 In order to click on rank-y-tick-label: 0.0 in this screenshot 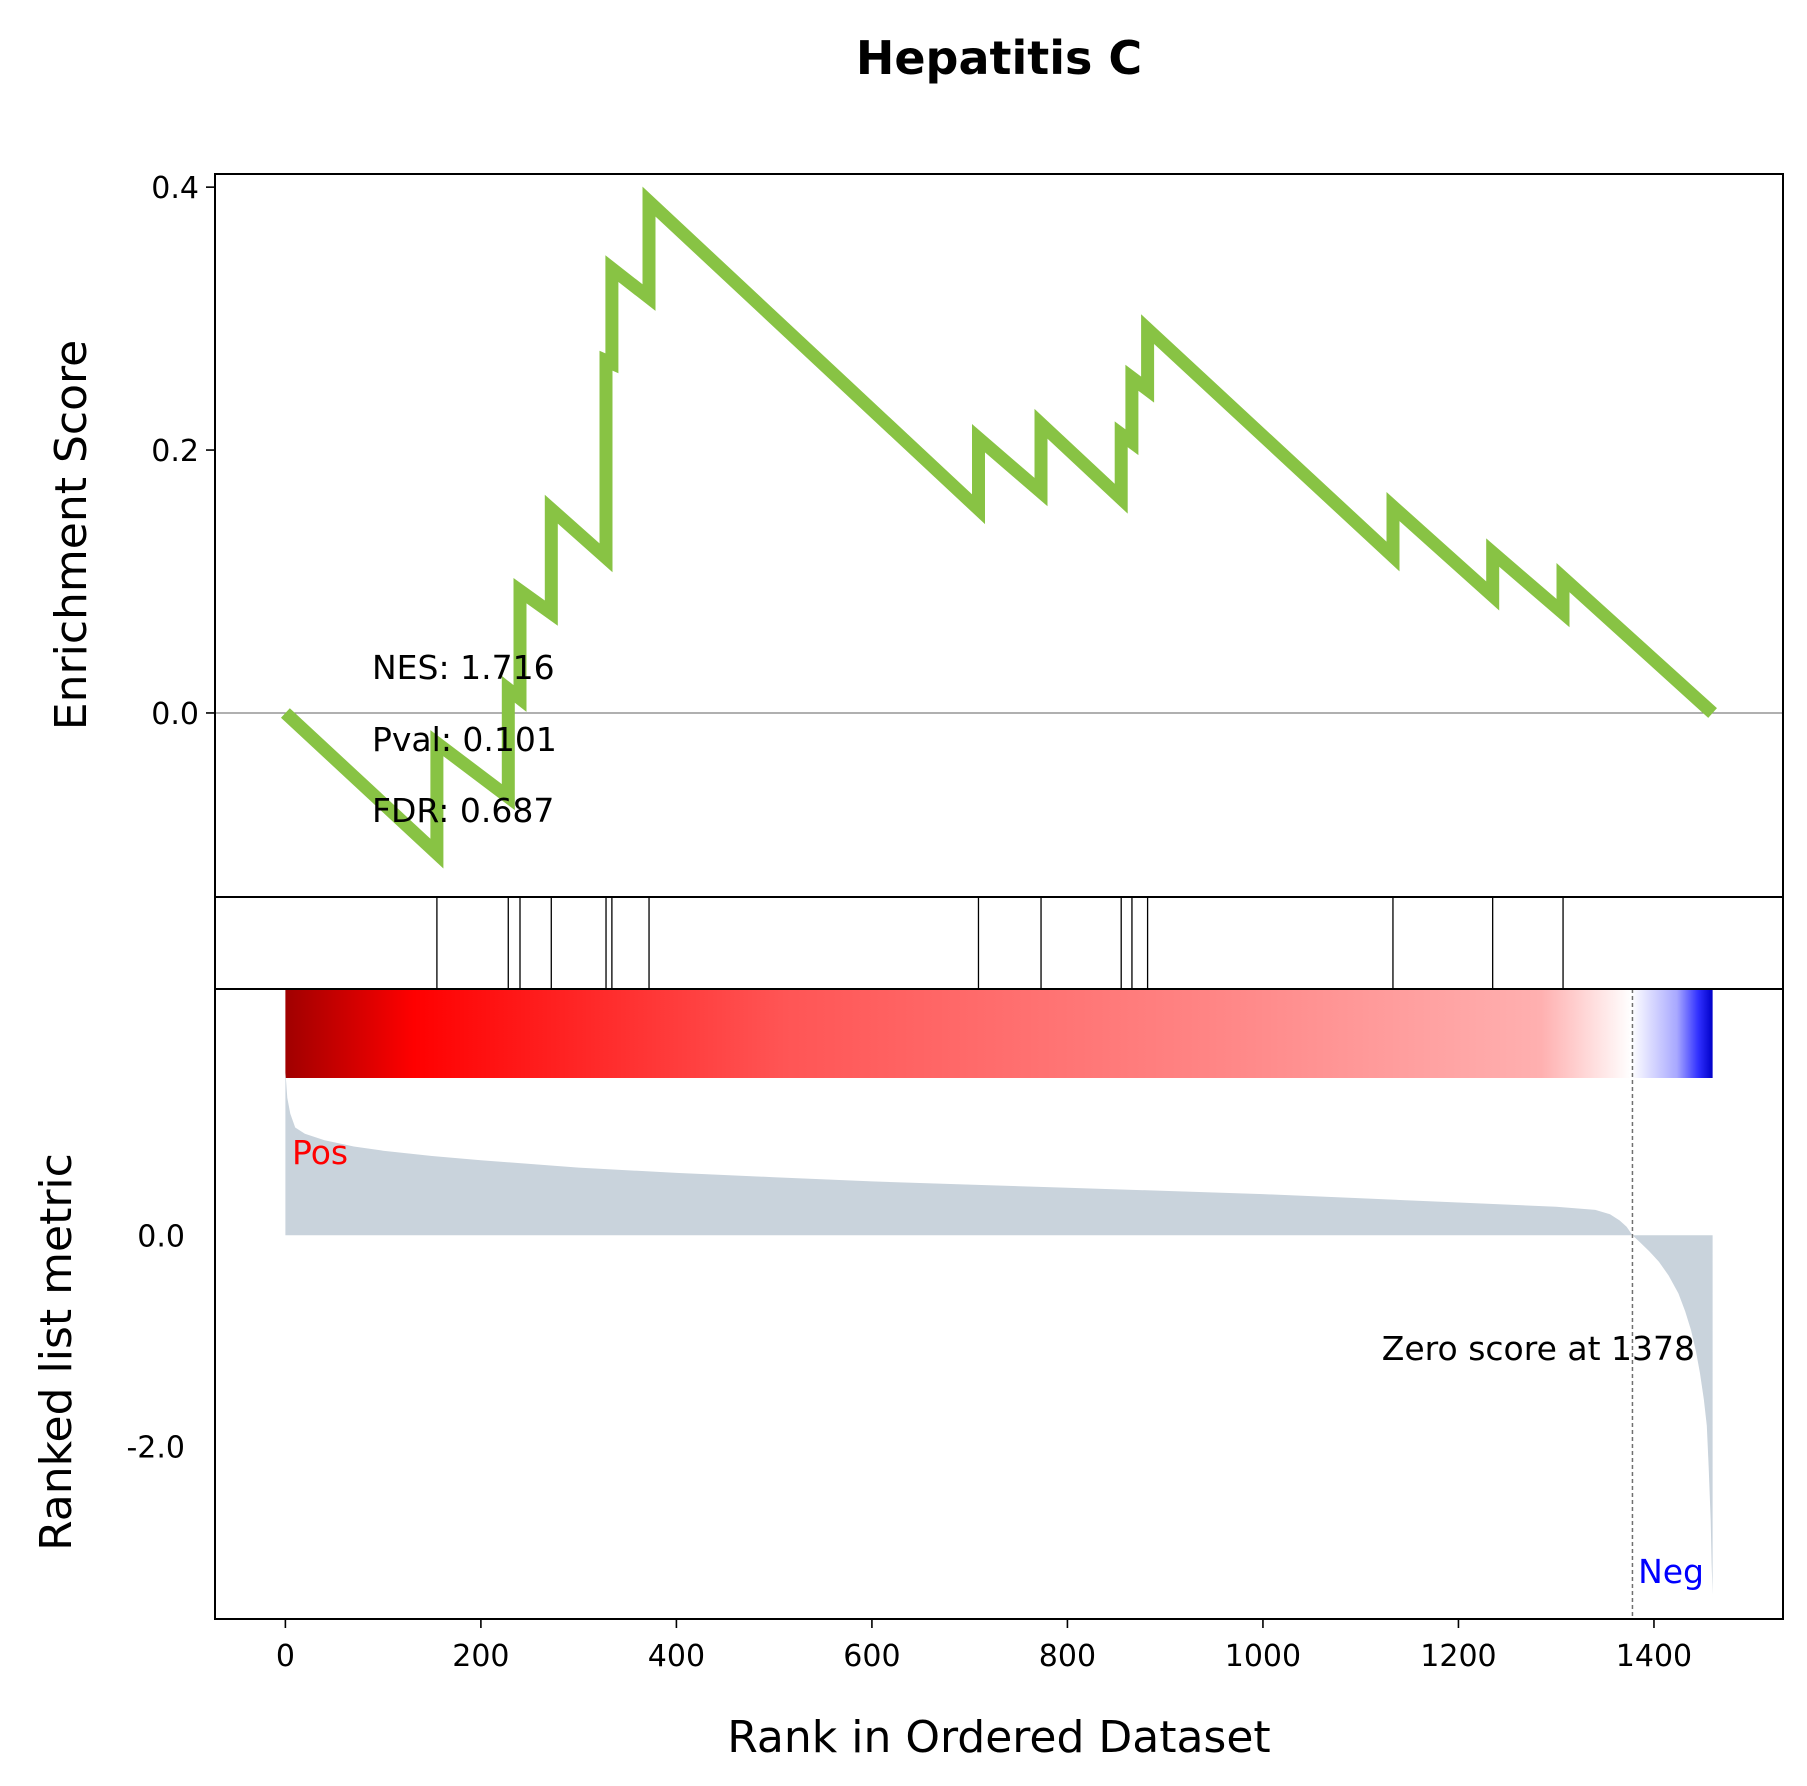, I will do `click(161, 1236)`.